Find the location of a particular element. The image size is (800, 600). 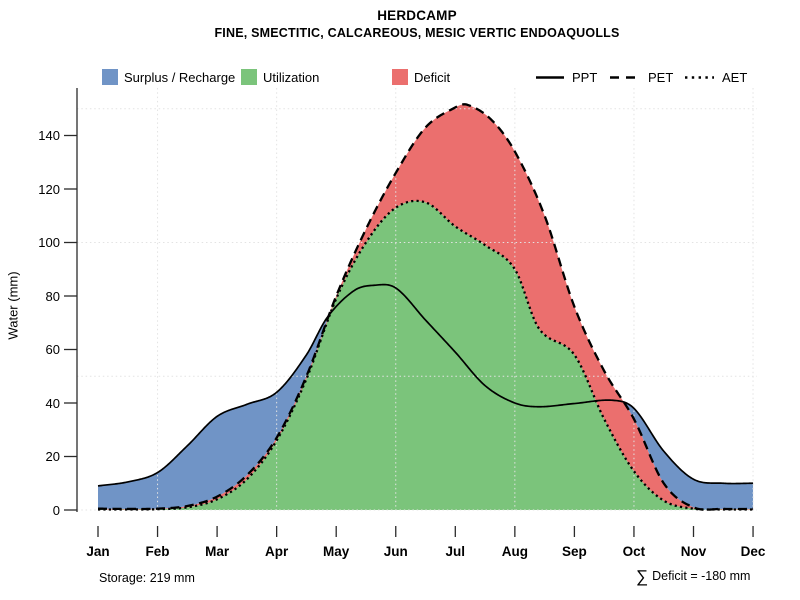

y-tick-label: 120 is located at coordinates (49, 189).